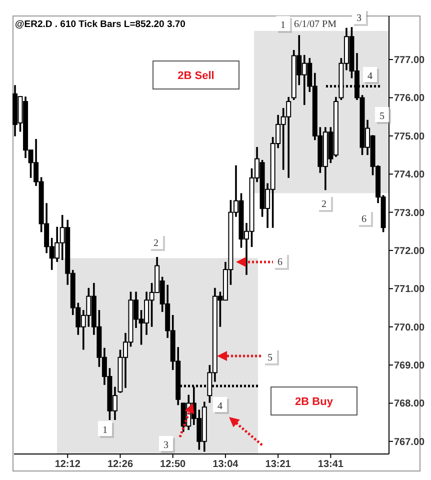 The height and width of the screenshot is (480, 431). What do you see at coordinates (410, 60) in the screenshot?
I see `y-tick-label: 777.00` at bounding box center [410, 60].